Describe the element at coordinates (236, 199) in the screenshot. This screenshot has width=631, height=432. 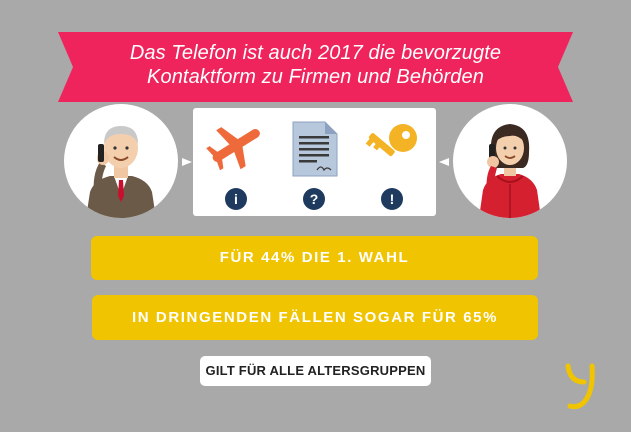
I see `info-badge: i` at that location.